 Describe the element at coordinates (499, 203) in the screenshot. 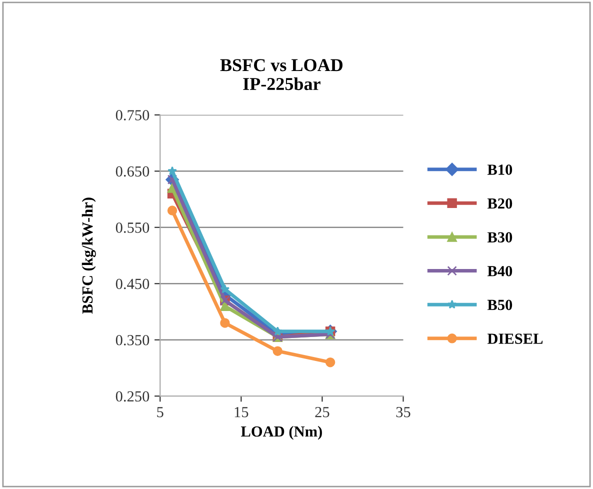

I see `legend-label: B20` at that location.